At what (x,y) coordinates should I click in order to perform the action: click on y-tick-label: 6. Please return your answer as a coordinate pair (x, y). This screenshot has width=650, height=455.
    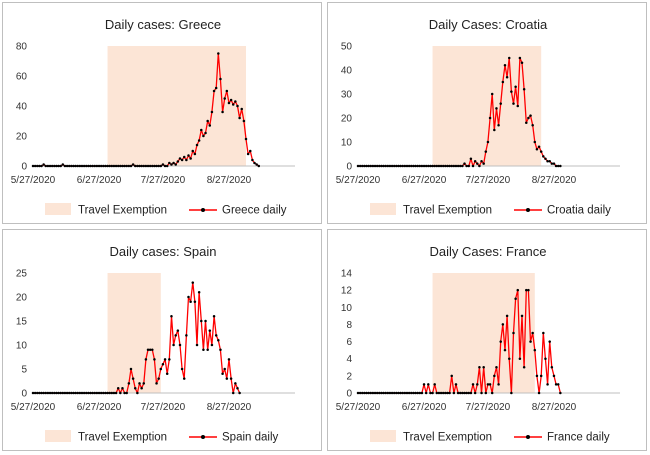
    Looking at the image, I should click on (349, 342).